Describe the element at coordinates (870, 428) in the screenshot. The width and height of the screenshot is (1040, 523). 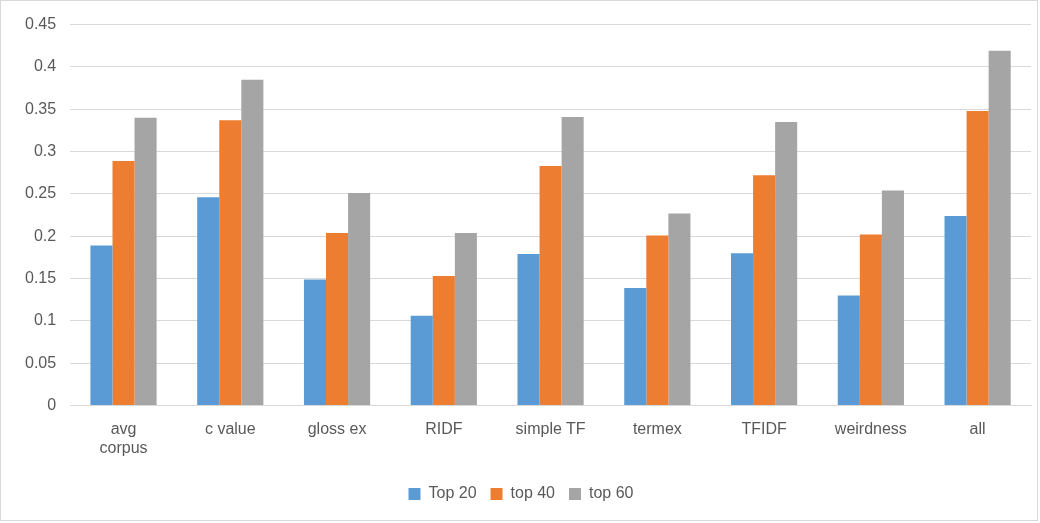
I see `x-tick-label: weirdness` at that location.